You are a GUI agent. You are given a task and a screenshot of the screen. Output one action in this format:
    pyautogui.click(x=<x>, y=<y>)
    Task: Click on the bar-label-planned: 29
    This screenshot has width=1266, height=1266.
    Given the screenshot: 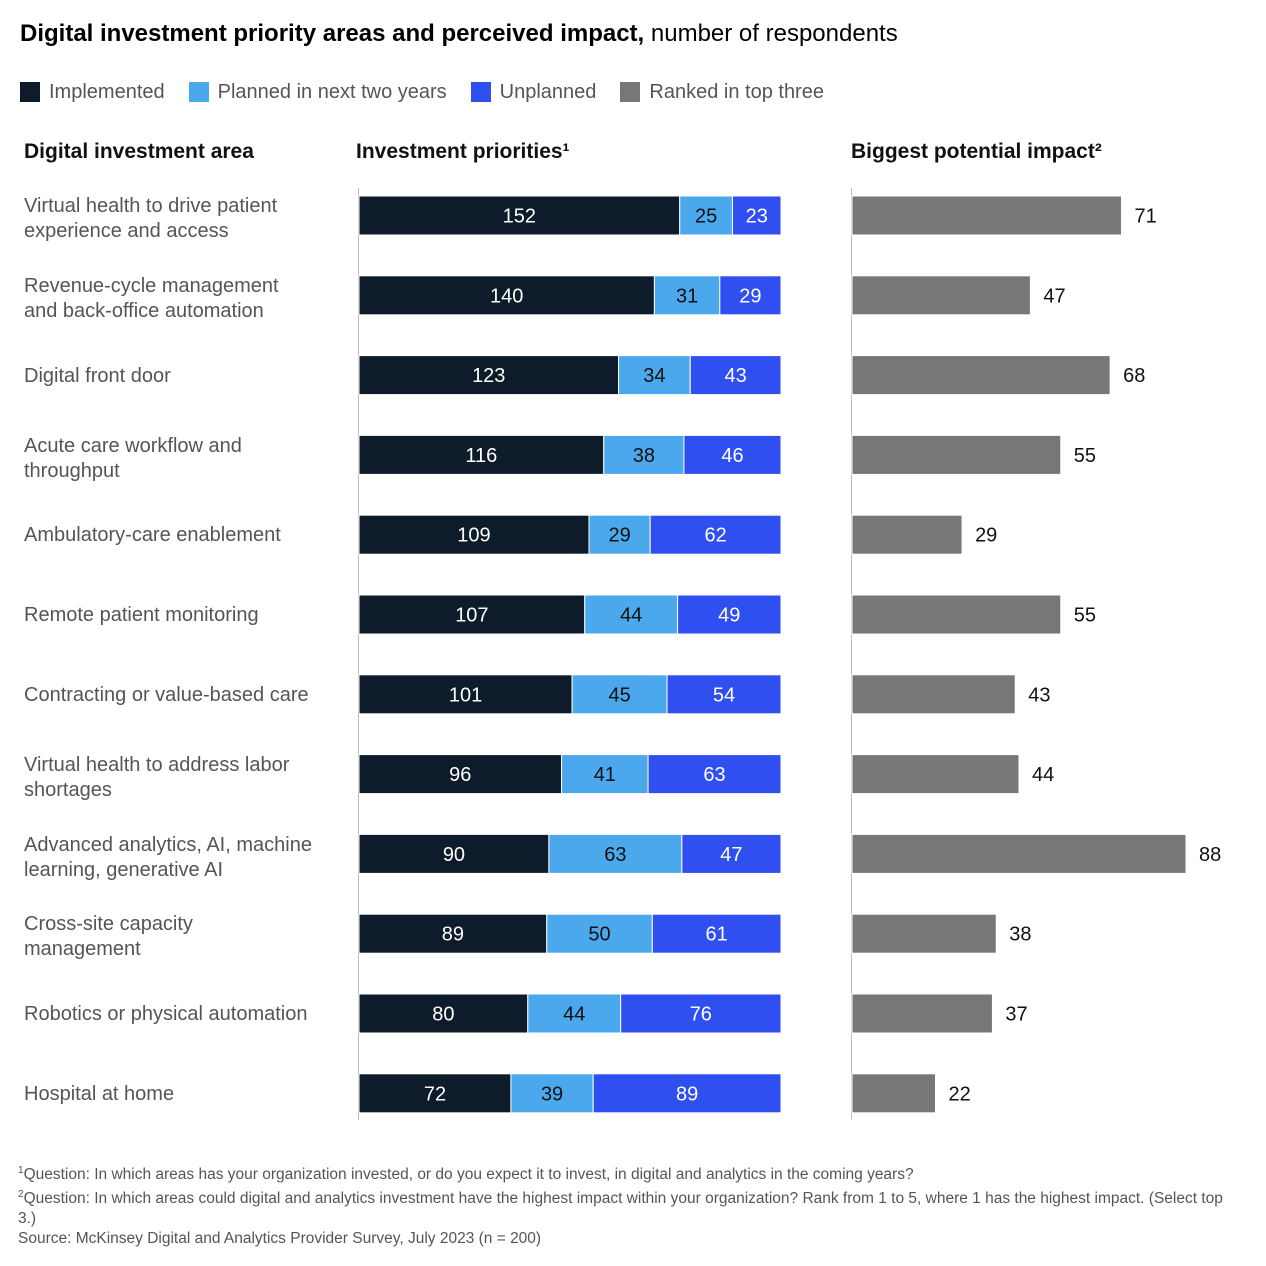 What is the action you would take?
    pyautogui.click(x=619, y=536)
    